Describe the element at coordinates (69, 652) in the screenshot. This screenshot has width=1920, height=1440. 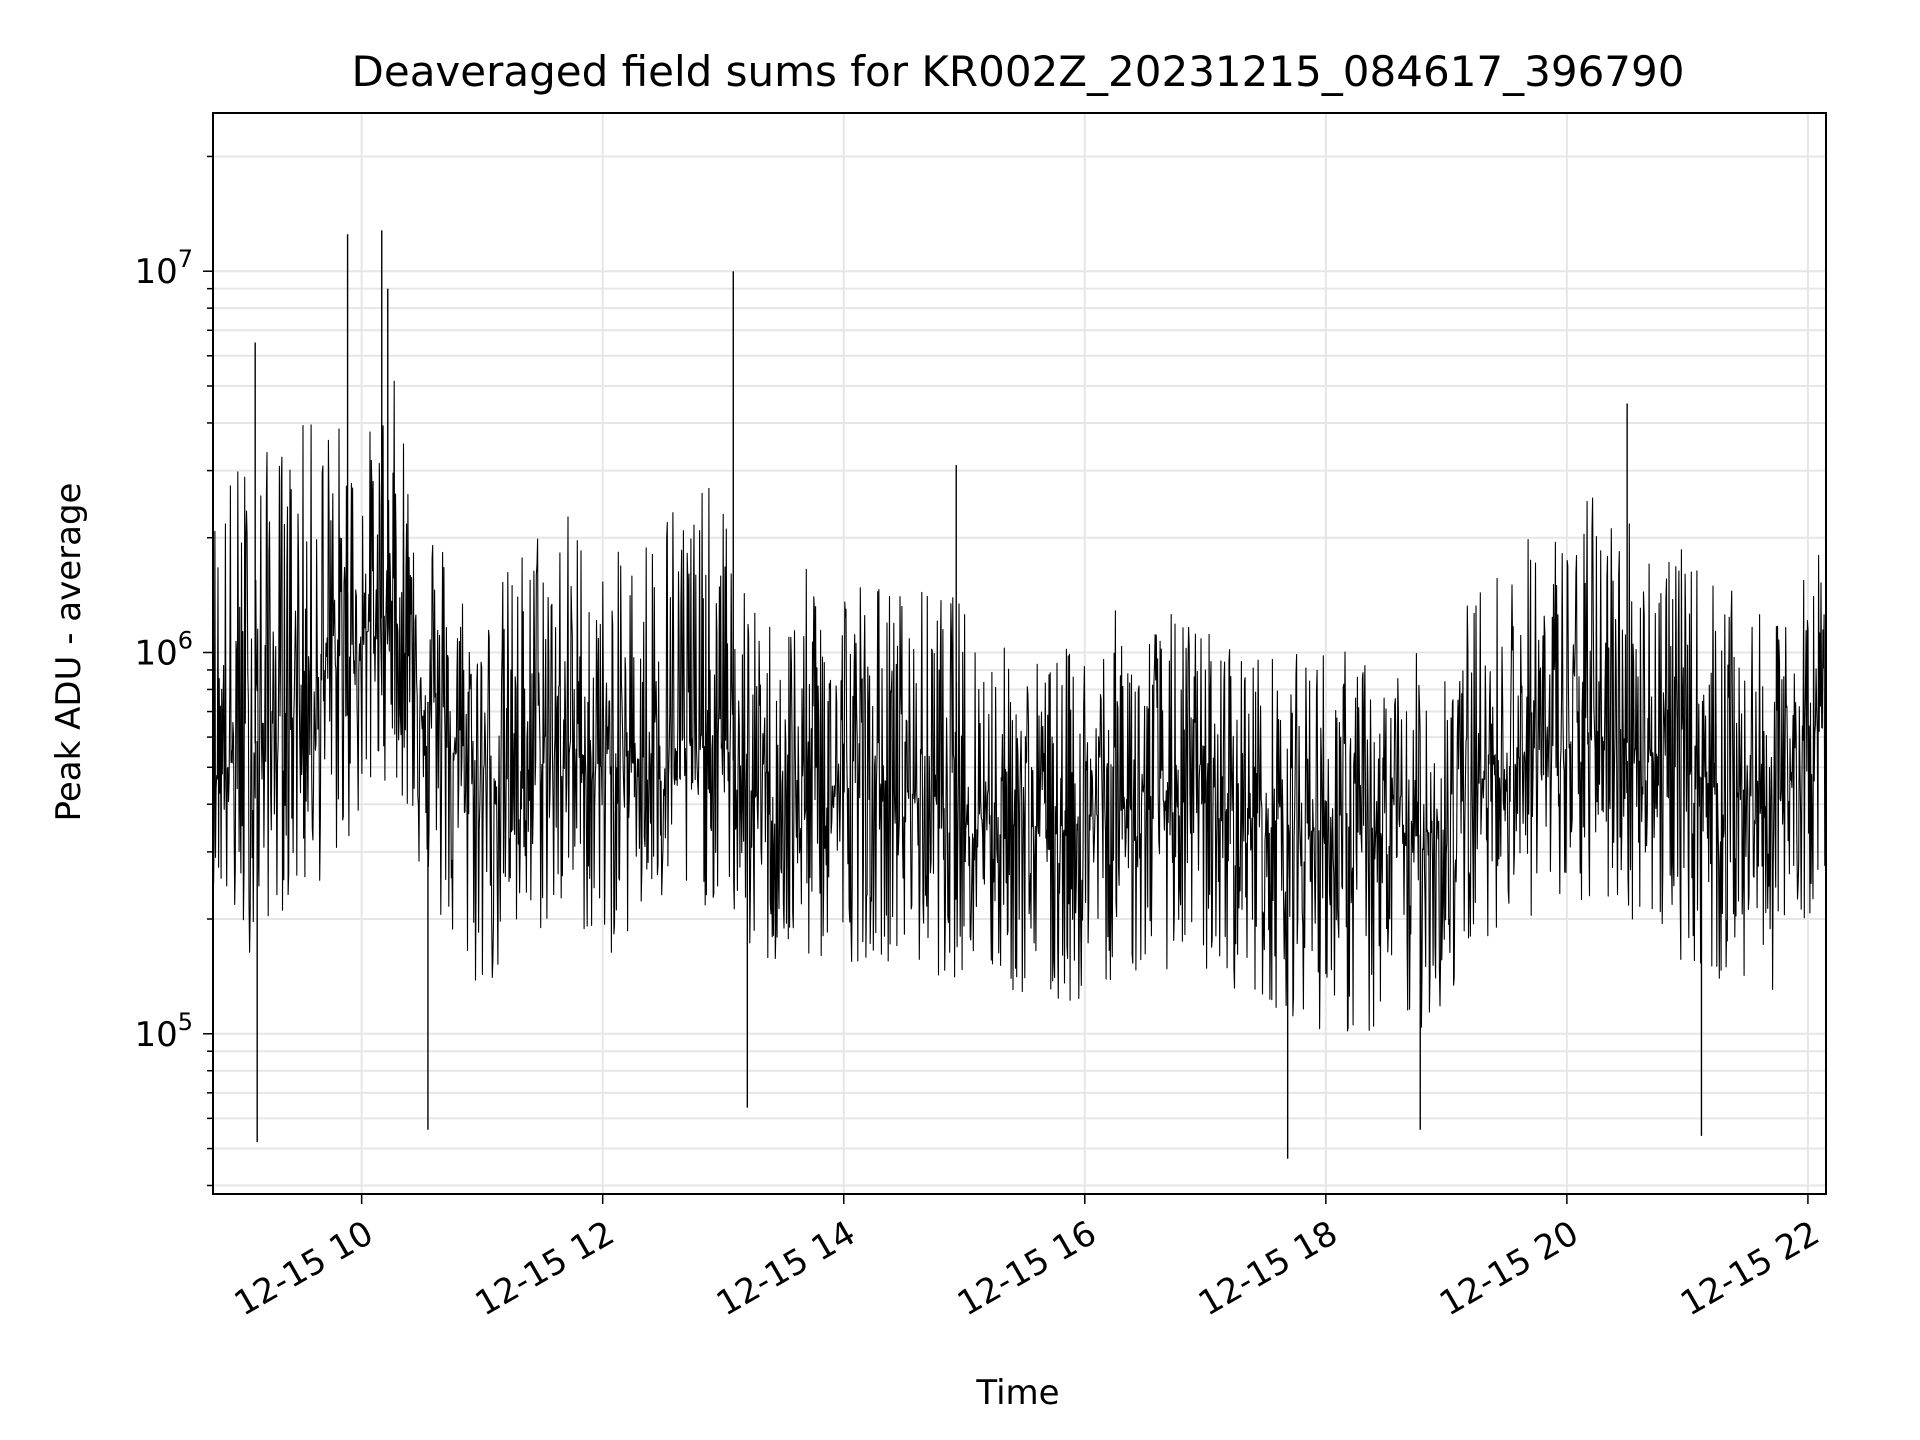
I see `y-axis-label: Peak ADU - average` at that location.